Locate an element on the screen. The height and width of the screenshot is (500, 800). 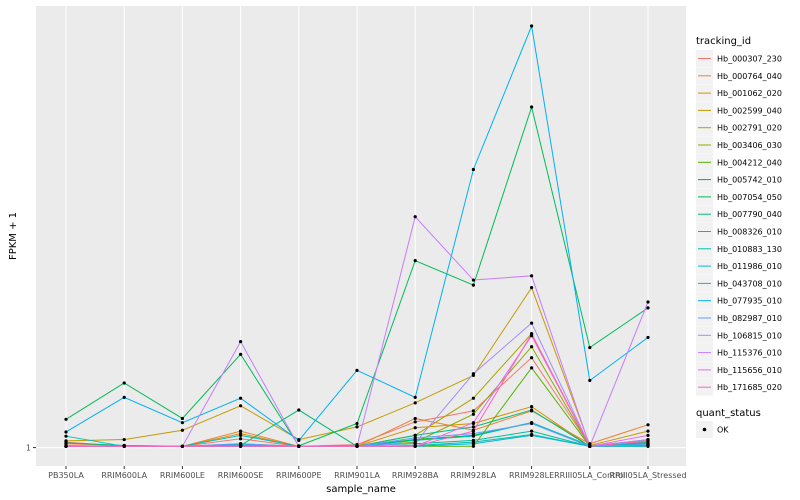
x-tick-label: PB350LA is located at coordinates (66, 475).